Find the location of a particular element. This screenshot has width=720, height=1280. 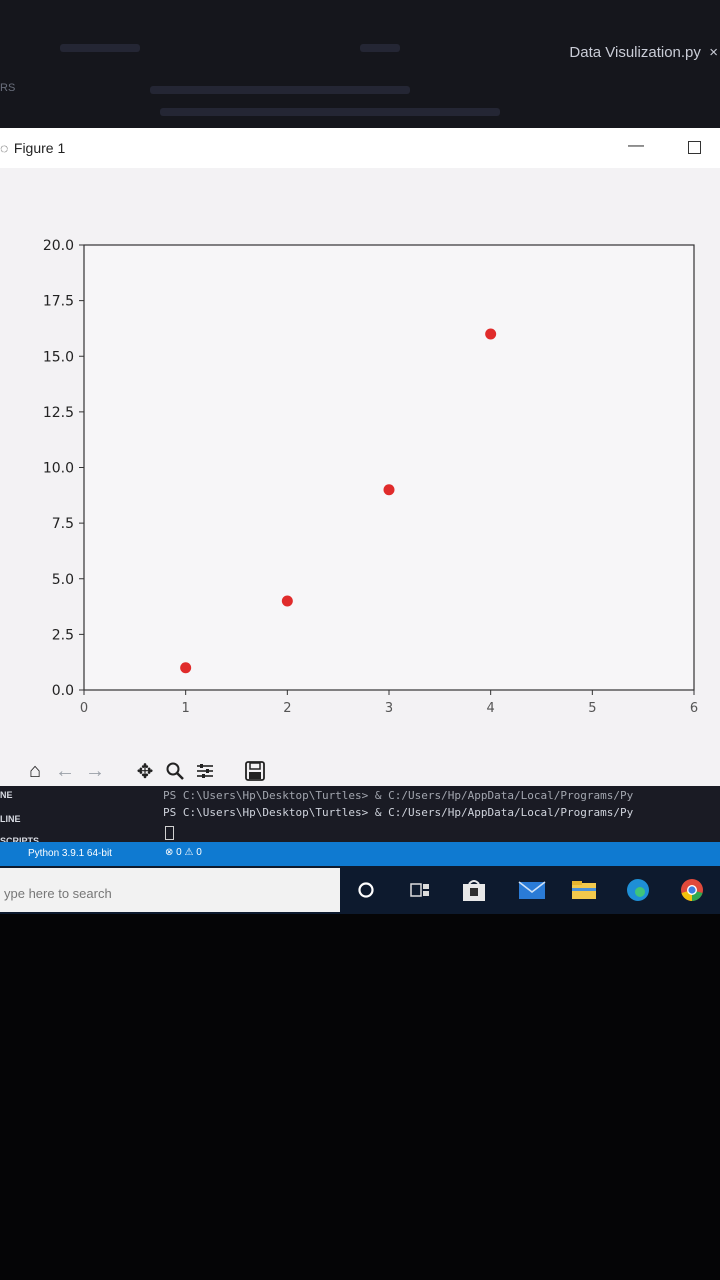

navigation-toolbar: ⌂ ← → ✥ is located at coordinates (145, 771).